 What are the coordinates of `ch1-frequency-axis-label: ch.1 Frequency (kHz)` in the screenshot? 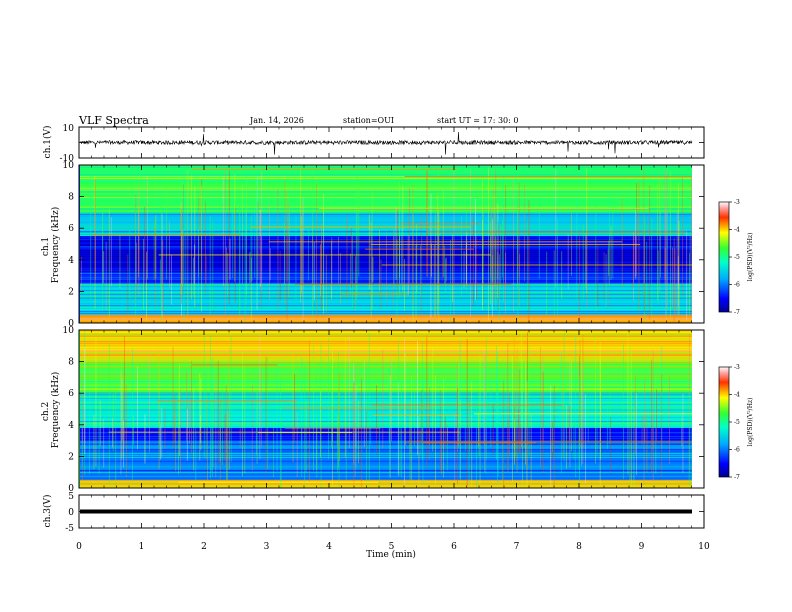 It's located at (51, 245).